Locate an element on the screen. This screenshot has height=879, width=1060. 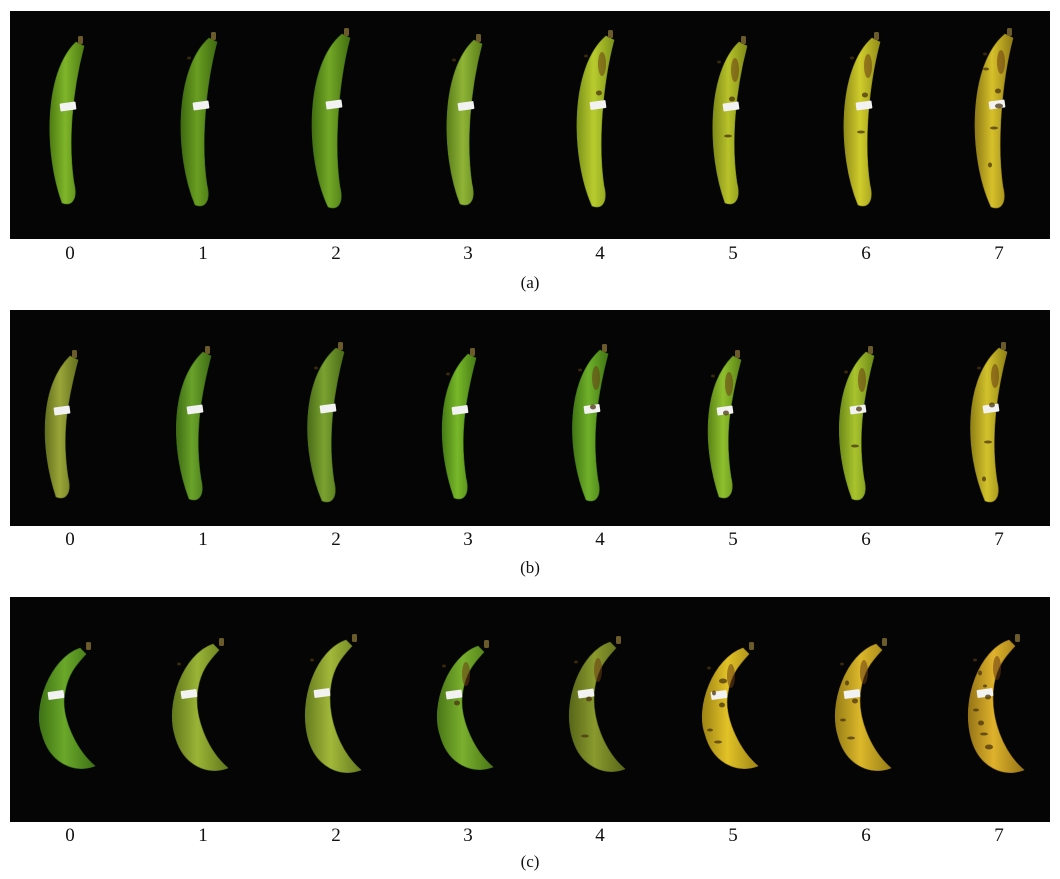
panel-a-stage-labels: 0 1 2 3 4 5 6 7 is located at coordinates (530, 254).